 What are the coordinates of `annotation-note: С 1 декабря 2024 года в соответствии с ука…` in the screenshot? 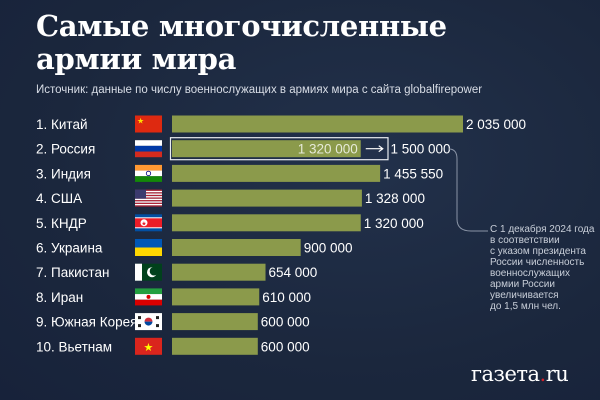 It's located at (545, 268).